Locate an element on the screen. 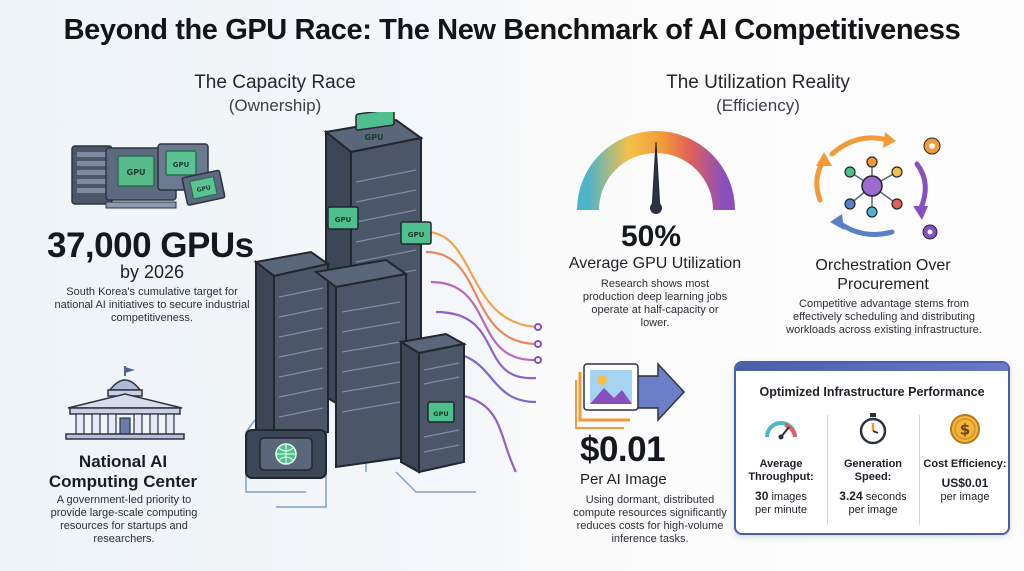 The width and height of the screenshot is (1024, 571). utilization-reality-heading: The Utilization Reality is located at coordinates (758, 82).